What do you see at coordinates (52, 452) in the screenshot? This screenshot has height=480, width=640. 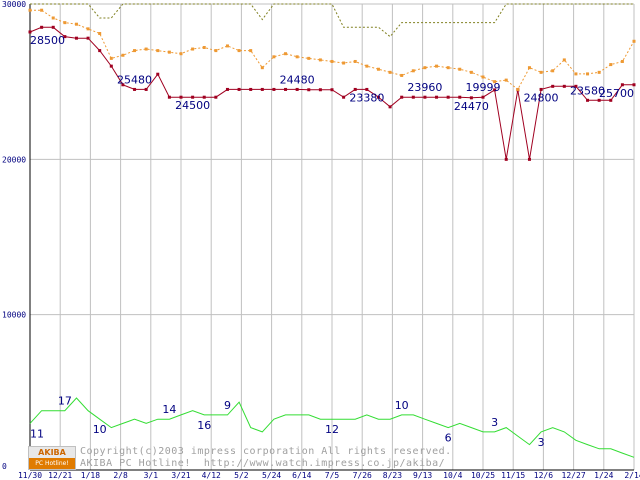 I see `logo-top-text: AKIBA` at bounding box center [52, 452].